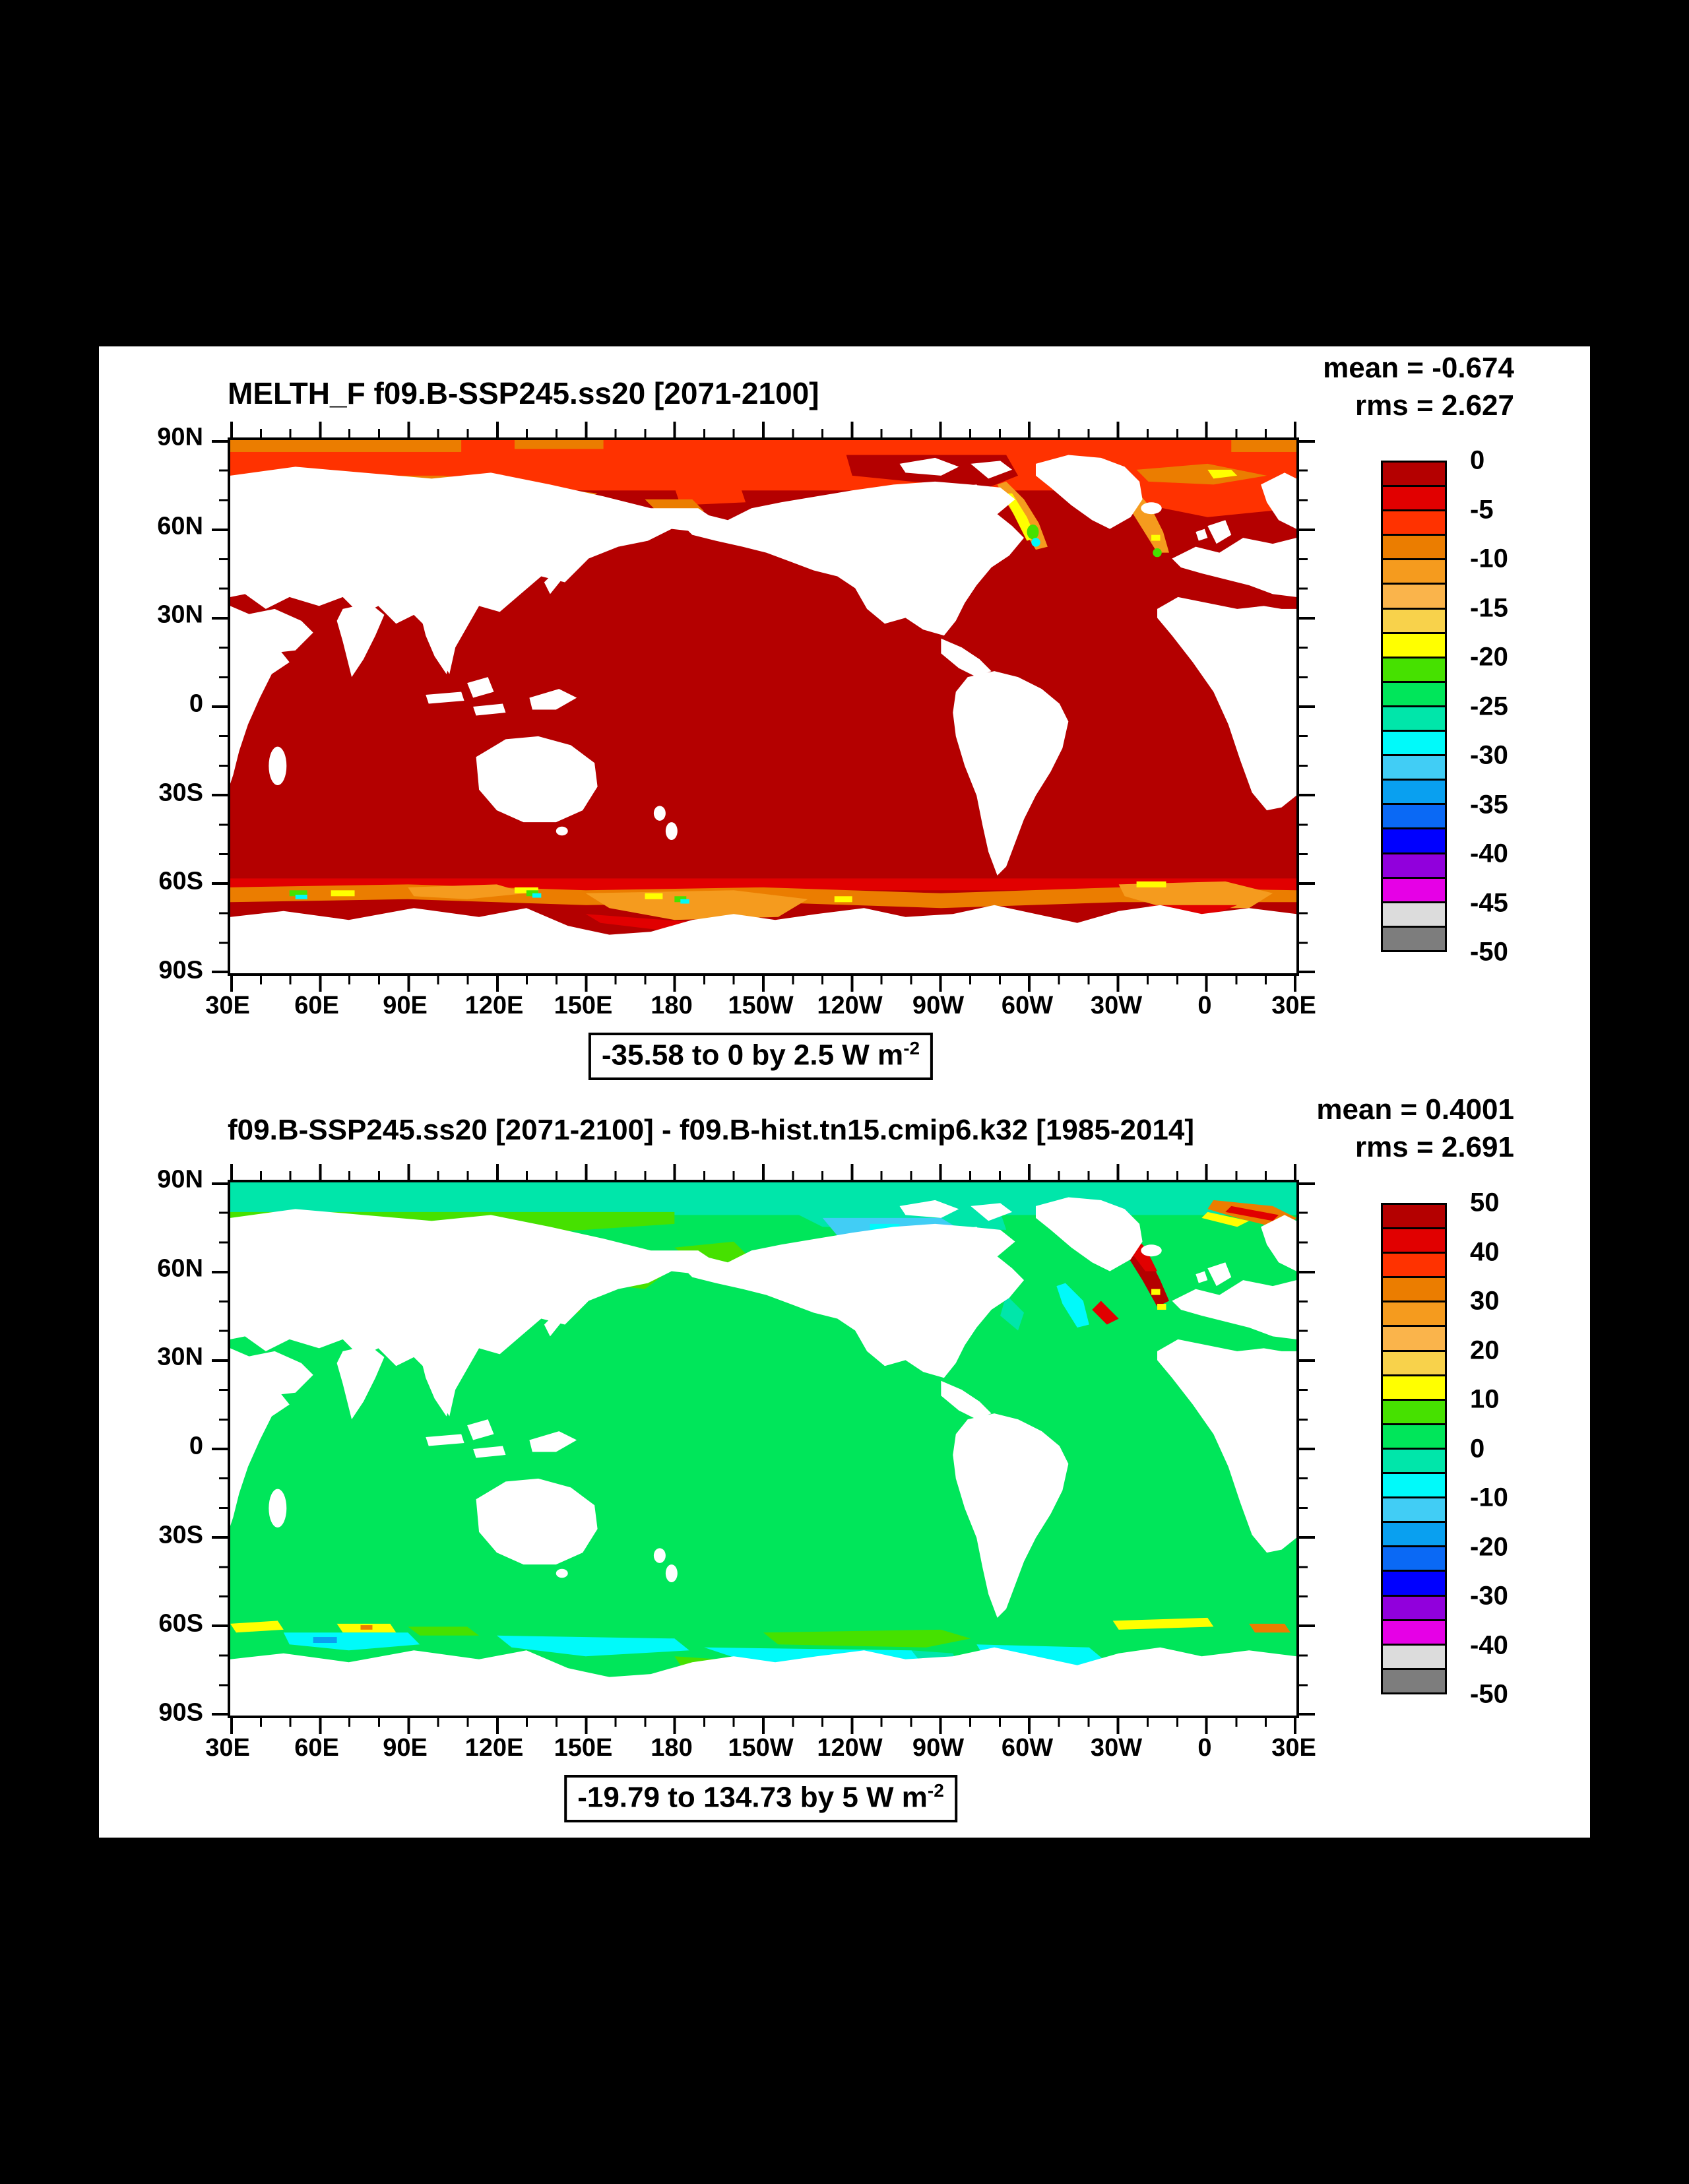 The image size is (1689, 2184). Describe the element at coordinates (180, 881) in the screenshot. I see `y-label: 60S` at that location.